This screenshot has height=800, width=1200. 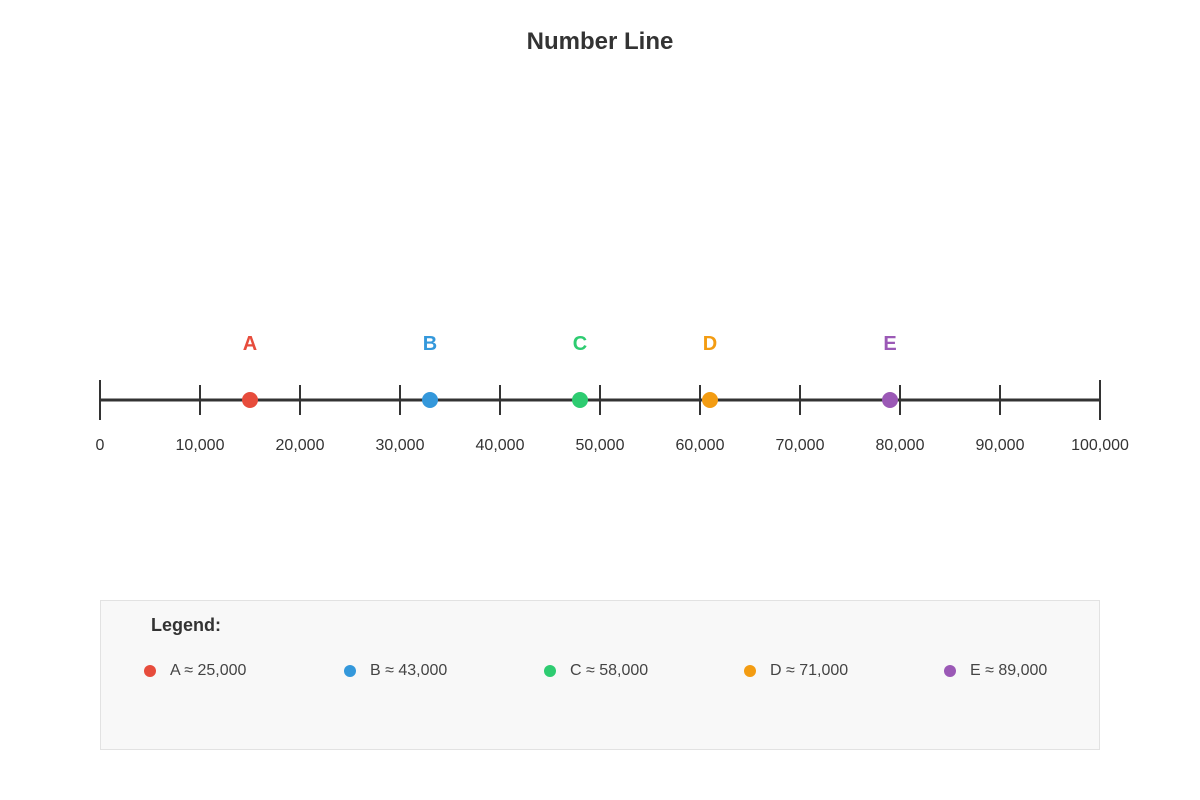 I want to click on point-a, so click(x=250, y=400).